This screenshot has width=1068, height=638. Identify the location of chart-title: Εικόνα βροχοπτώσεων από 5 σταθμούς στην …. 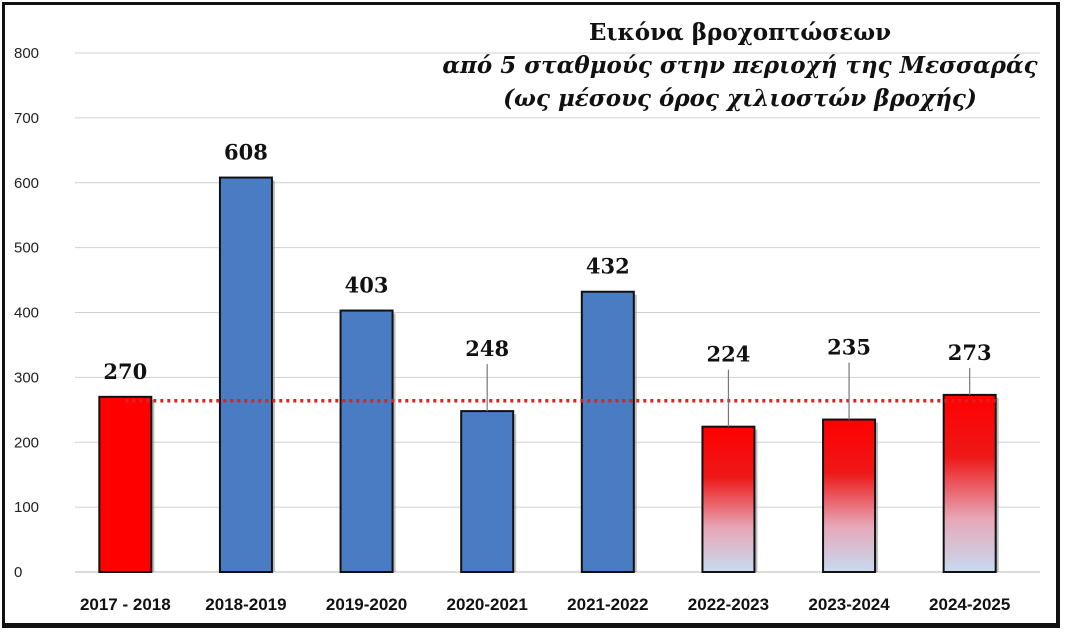
(740, 65).